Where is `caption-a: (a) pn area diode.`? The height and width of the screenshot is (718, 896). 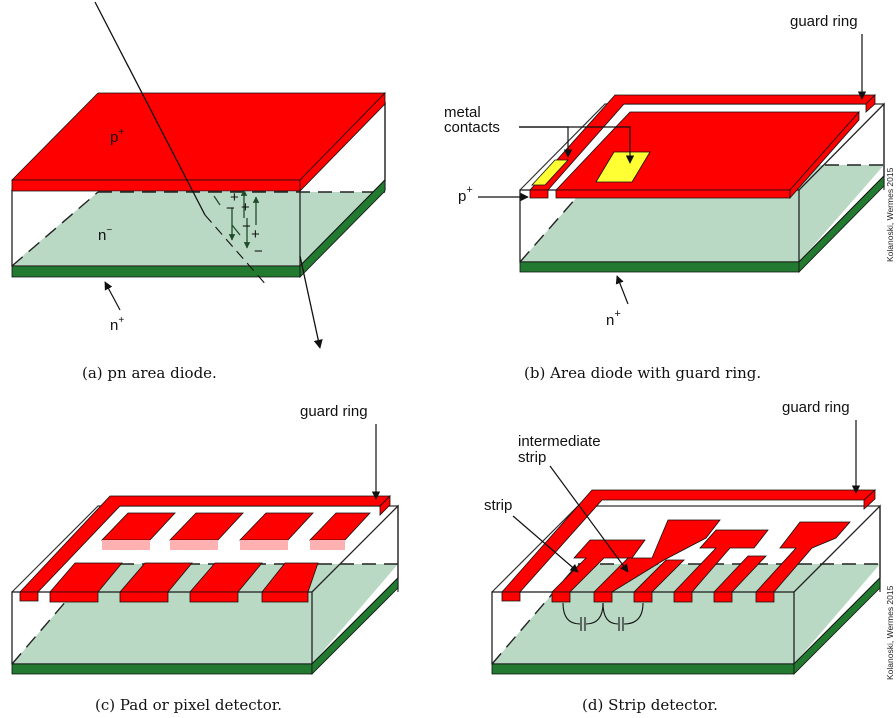
caption-a: (a) pn area diode. is located at coordinates (149, 373).